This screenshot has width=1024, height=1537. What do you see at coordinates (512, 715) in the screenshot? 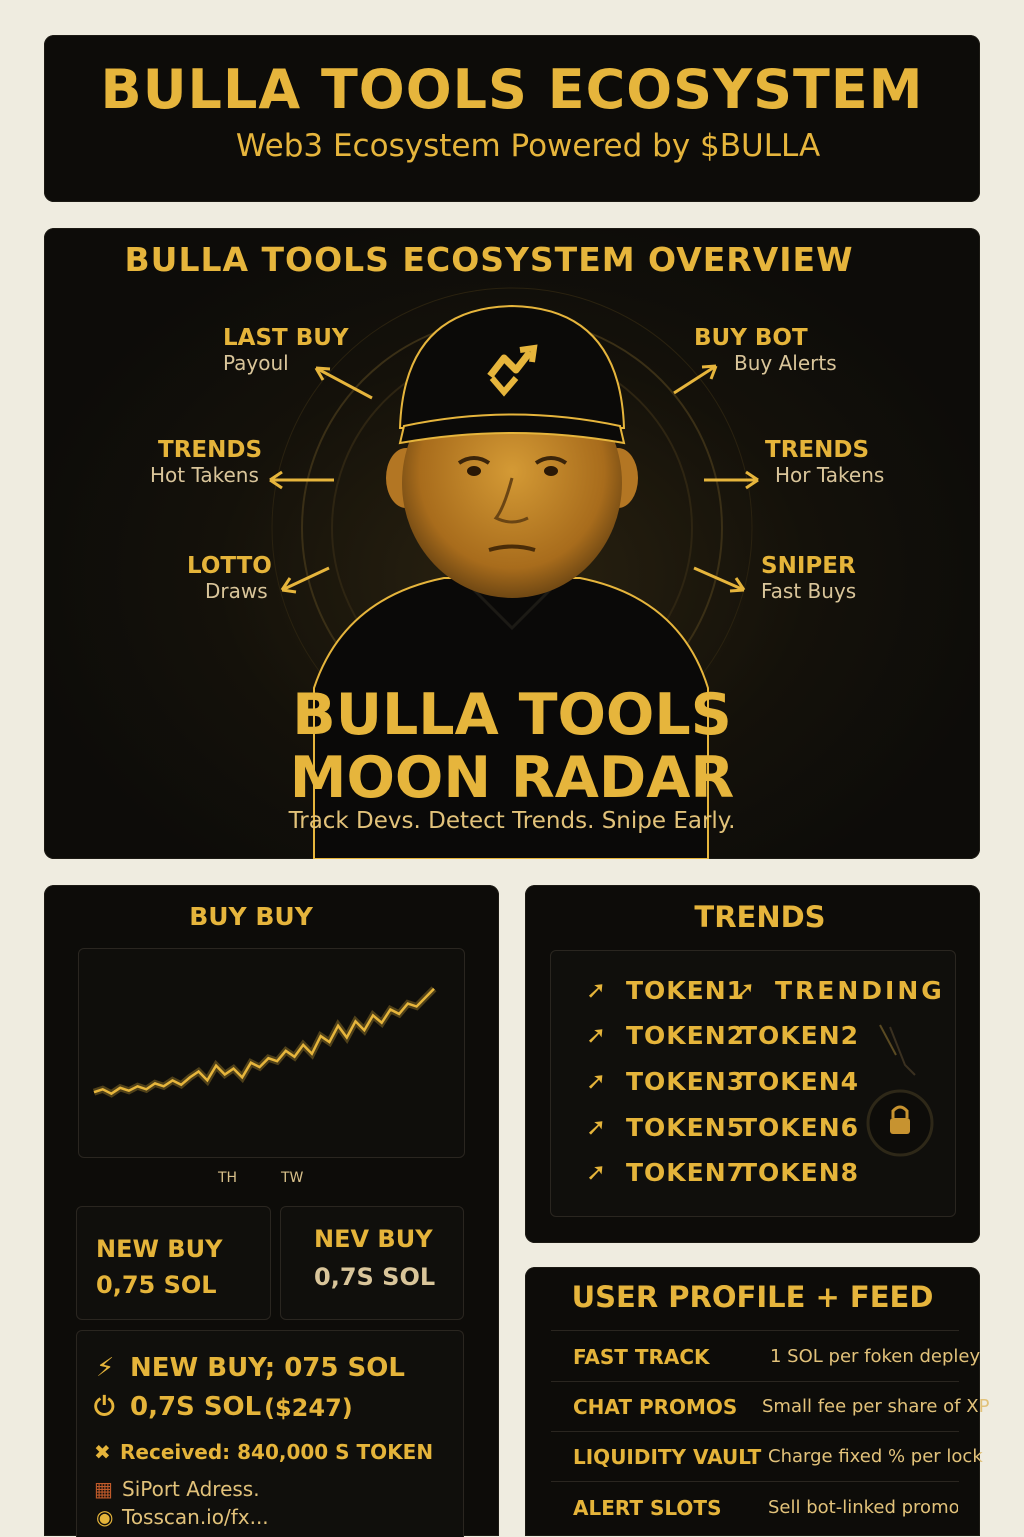
I see `headline-line-1: BULLA TOOLS` at bounding box center [512, 715].